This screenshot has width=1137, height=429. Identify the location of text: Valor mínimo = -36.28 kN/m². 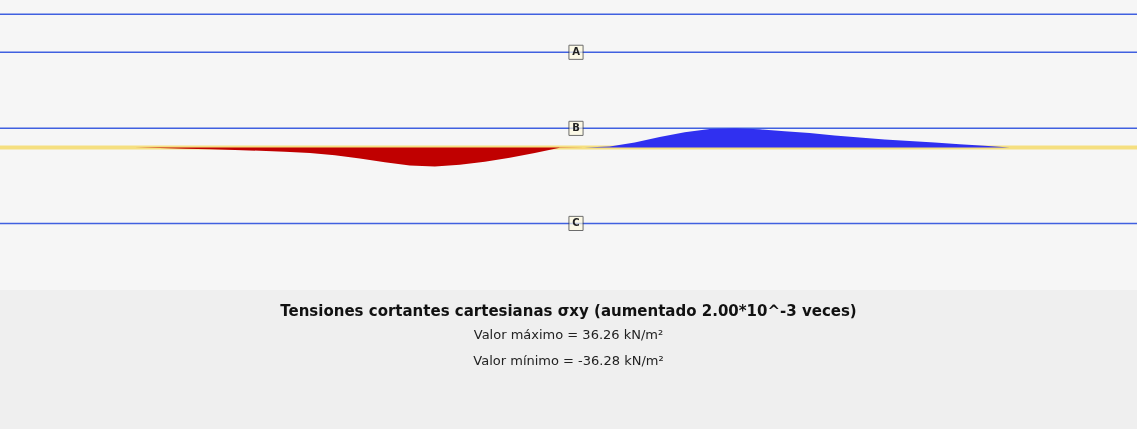
(568, 360).